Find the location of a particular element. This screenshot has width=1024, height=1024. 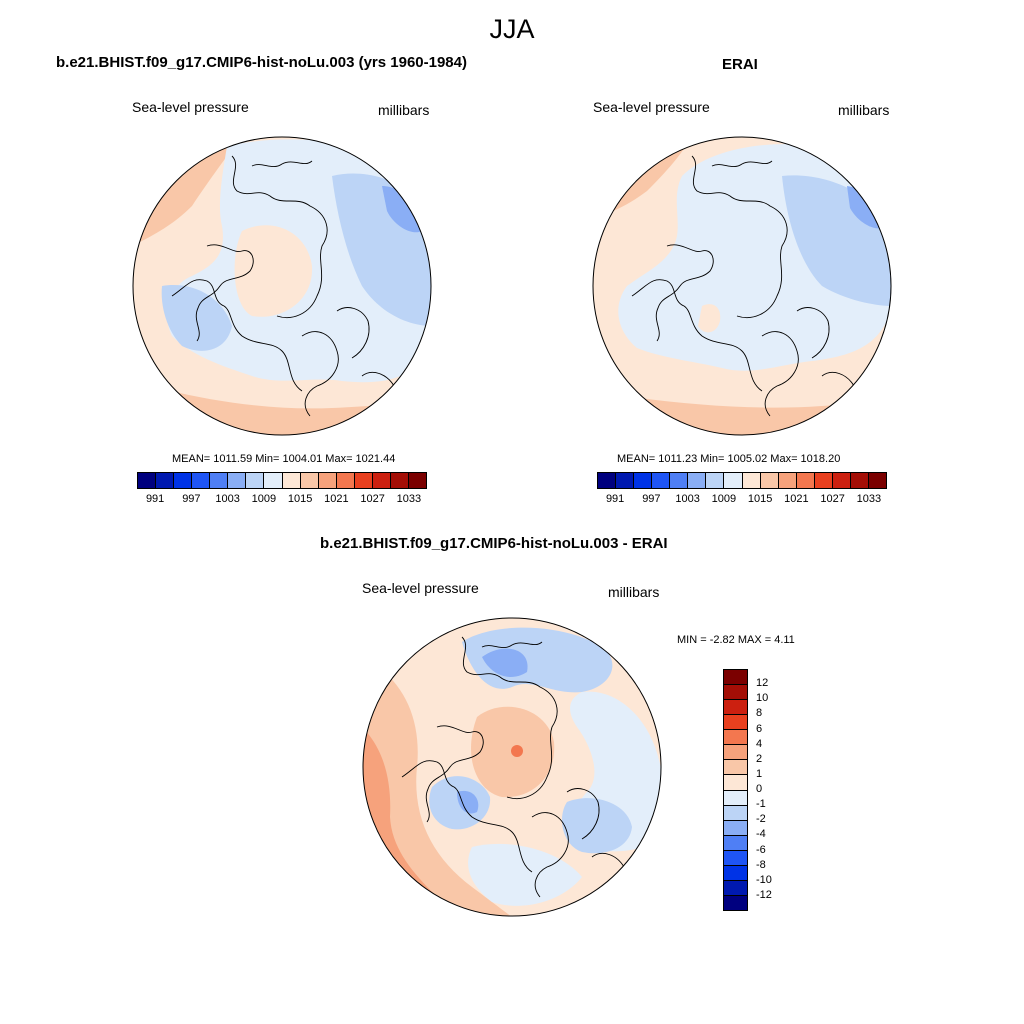

colorbar-tick-label: -10 is located at coordinates (764, 879).